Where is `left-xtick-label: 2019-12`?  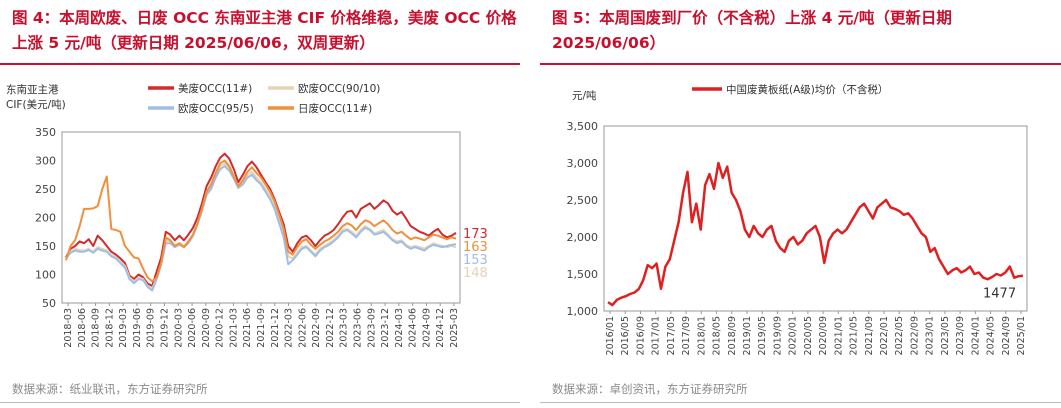
left-xtick-label: 2019-12 is located at coordinates (165, 328).